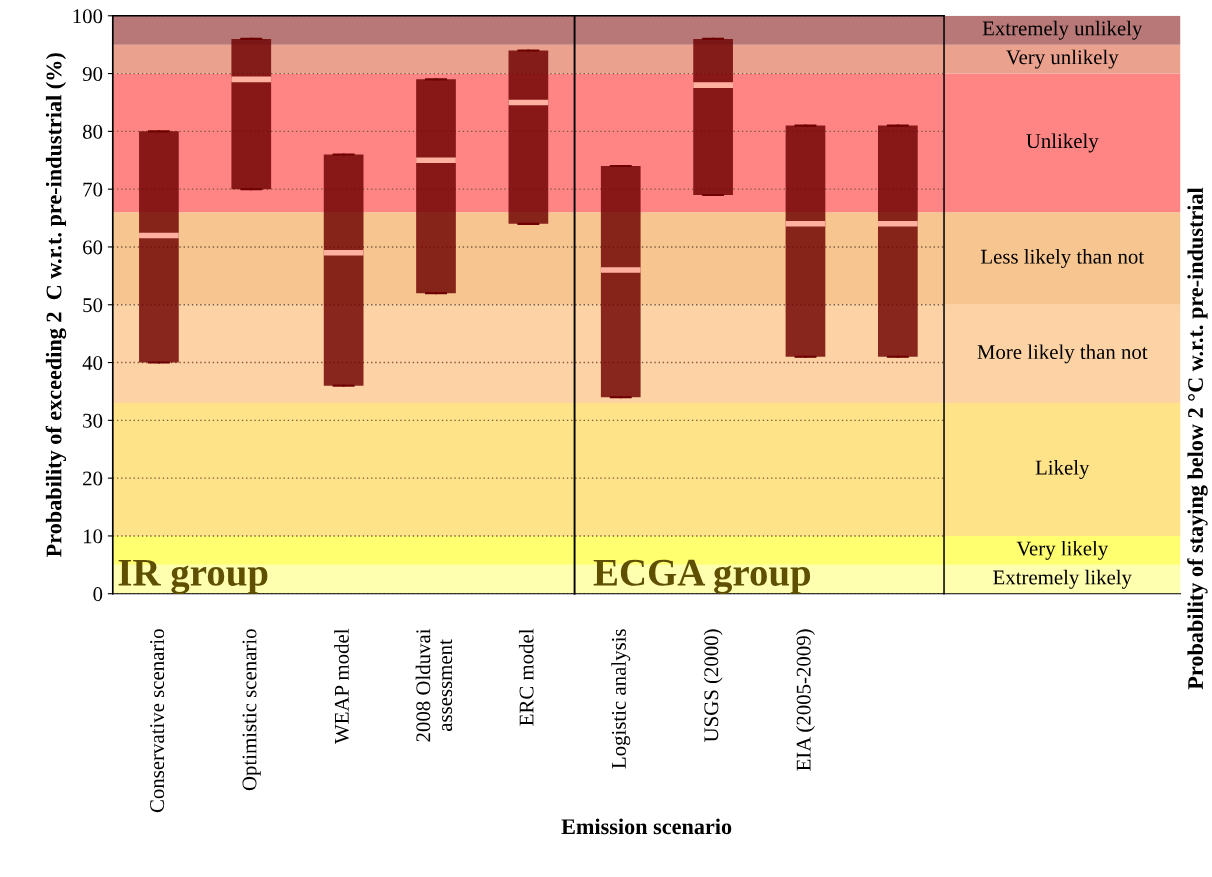 The height and width of the screenshot is (877, 1212). I want to click on y-tick-label: 100, so click(88, 16).